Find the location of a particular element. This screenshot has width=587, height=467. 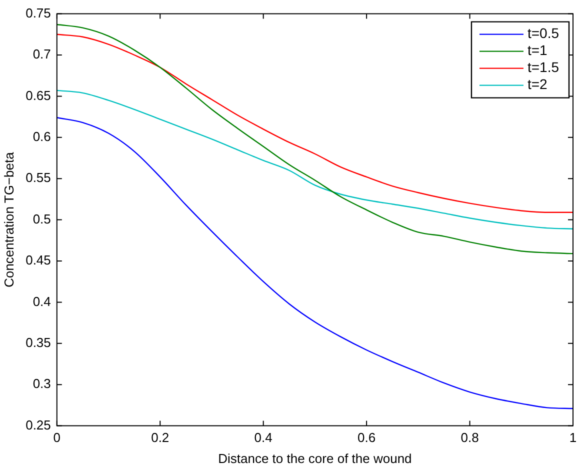

legend-label: t=1 is located at coordinates (537, 50).